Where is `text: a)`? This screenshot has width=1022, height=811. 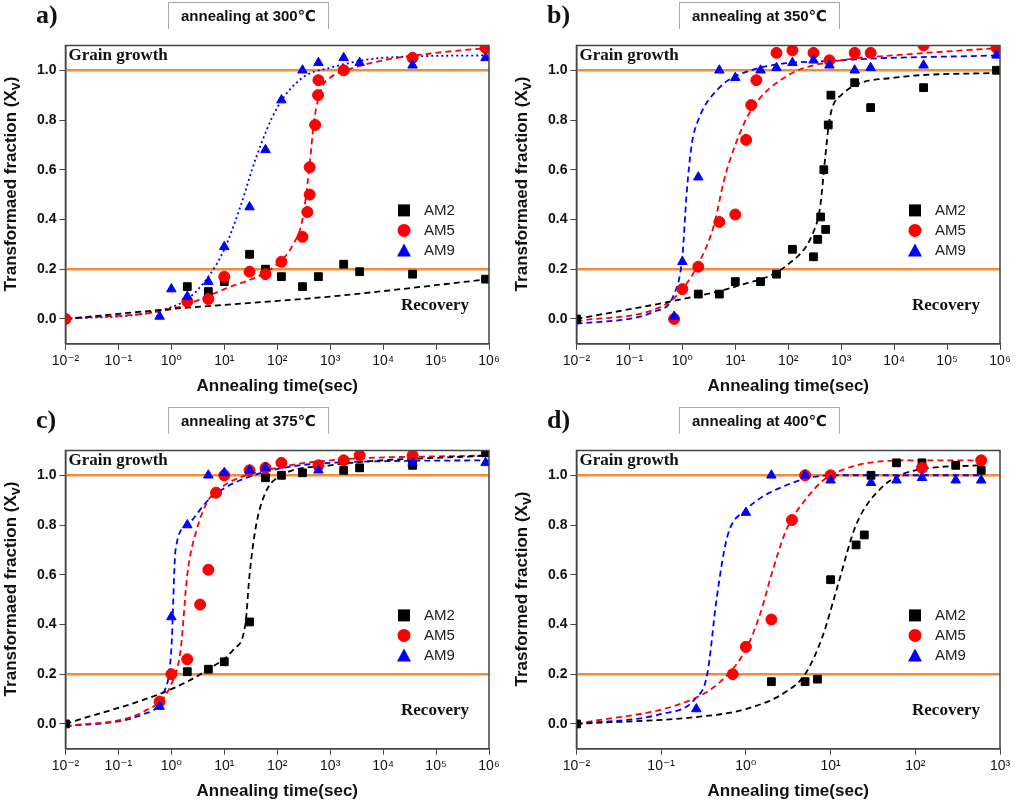
text: a) is located at coordinates (47, 15).